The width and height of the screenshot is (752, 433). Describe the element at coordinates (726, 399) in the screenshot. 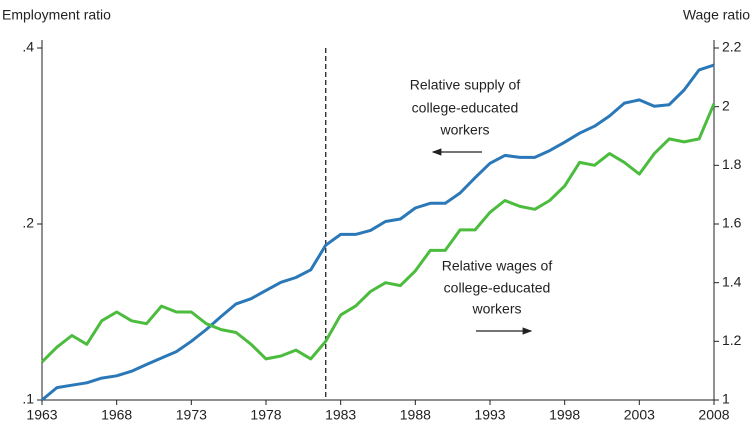

I see `y2-tick-label: 1` at that location.